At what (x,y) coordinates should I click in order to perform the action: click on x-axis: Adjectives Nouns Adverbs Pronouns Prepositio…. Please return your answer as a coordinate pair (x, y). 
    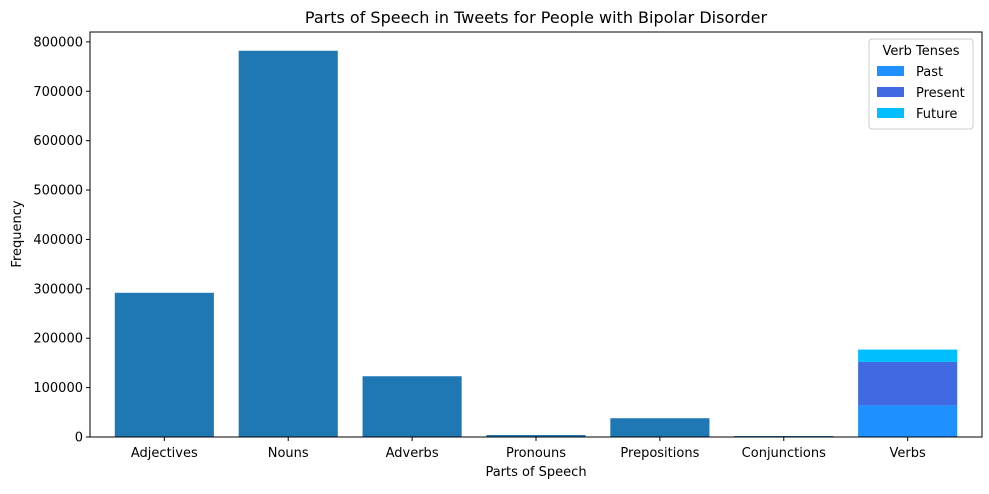
    Looking at the image, I should click on (528, 449).